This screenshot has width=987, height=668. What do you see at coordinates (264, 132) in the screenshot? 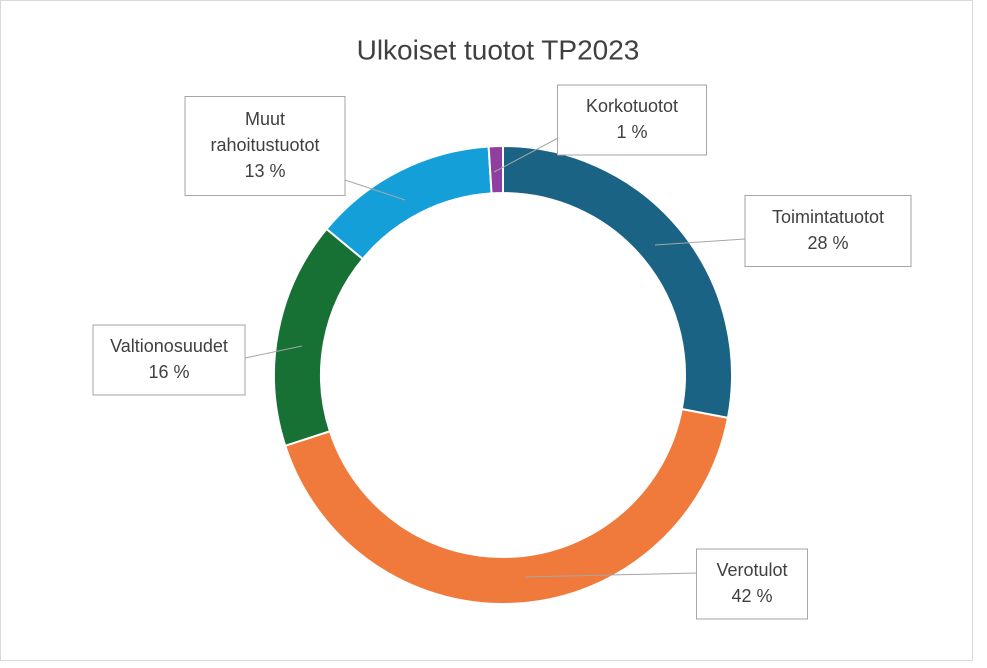
I see `category-label: Muut rahoitustuotot` at bounding box center [264, 132].